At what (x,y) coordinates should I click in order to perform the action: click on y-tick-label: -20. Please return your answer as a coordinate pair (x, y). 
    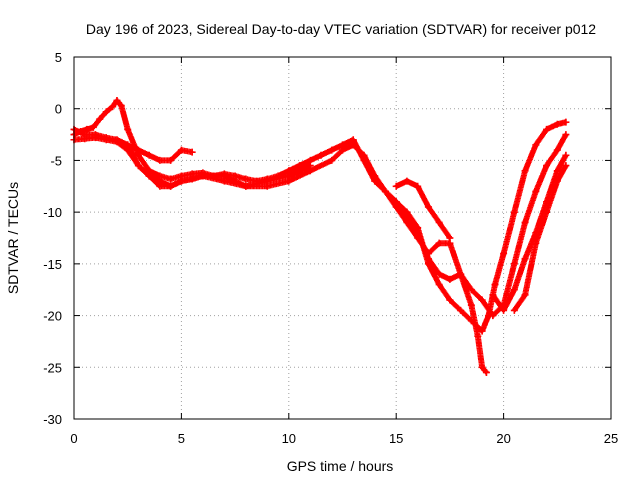
    Looking at the image, I should click on (52, 316).